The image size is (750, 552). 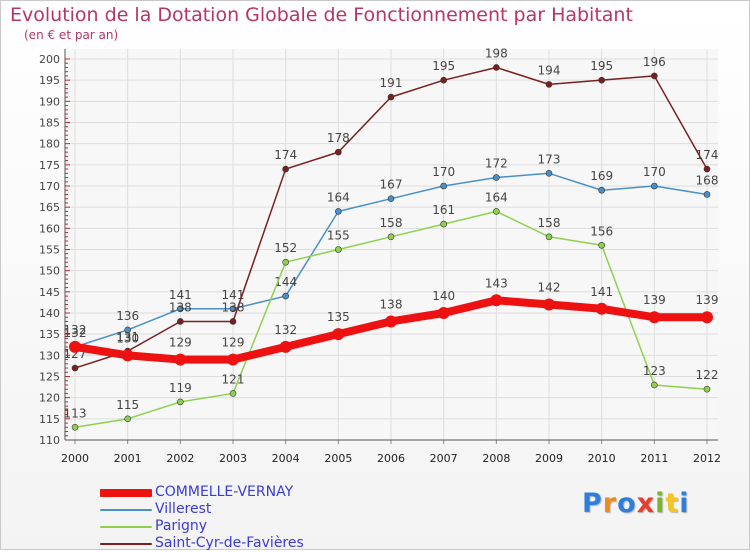 I want to click on data-label: 158, so click(x=549, y=223).